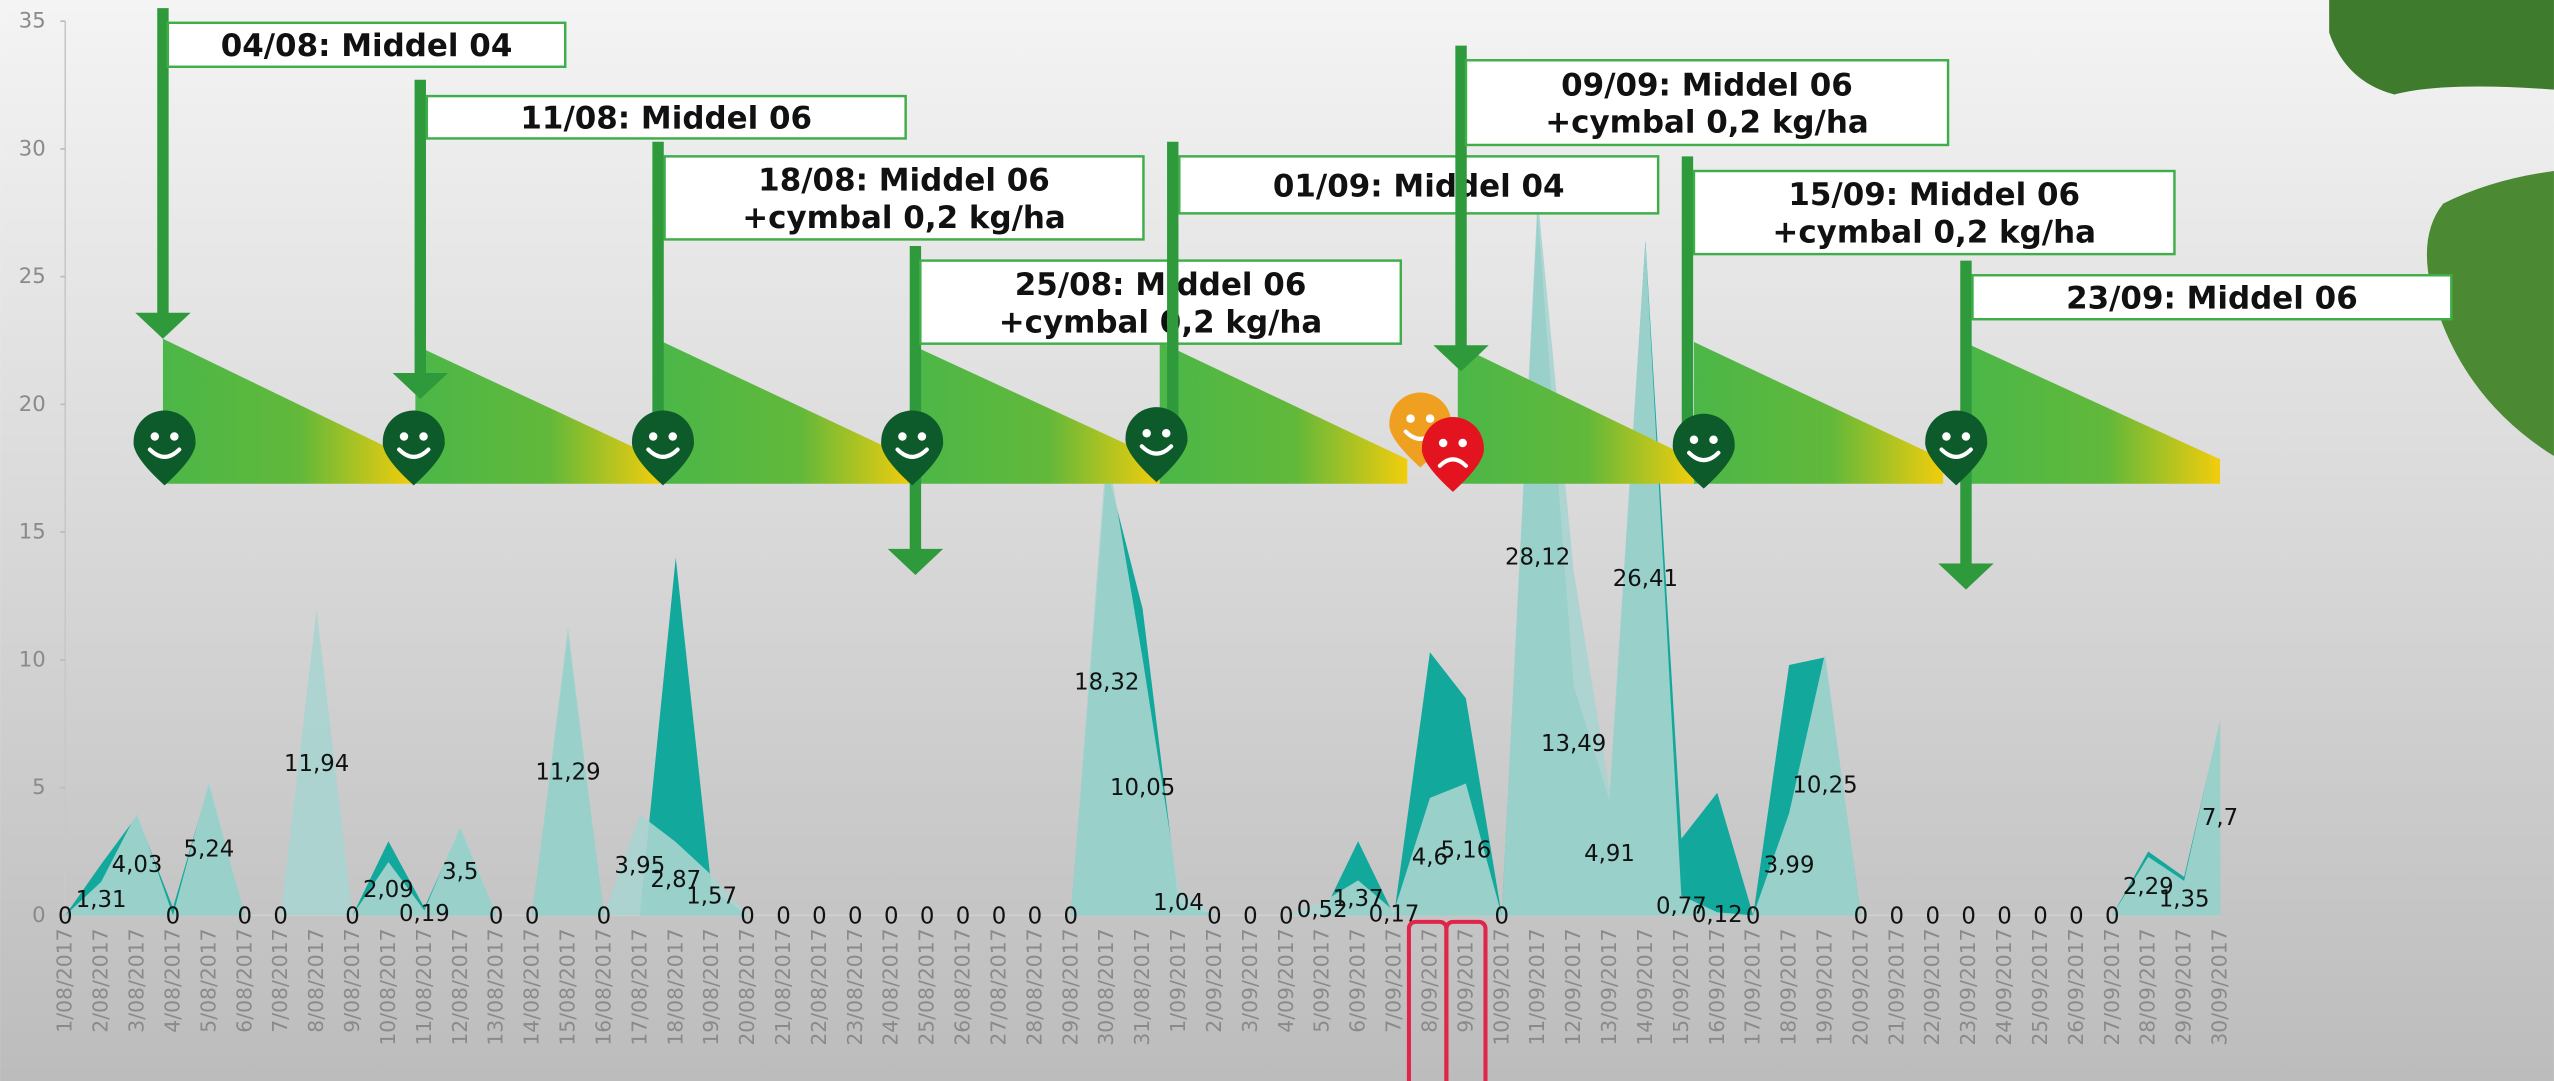  Describe the element at coordinates (1322, 980) in the screenshot. I see `x-tick-label: 5/09/2017` at that location.